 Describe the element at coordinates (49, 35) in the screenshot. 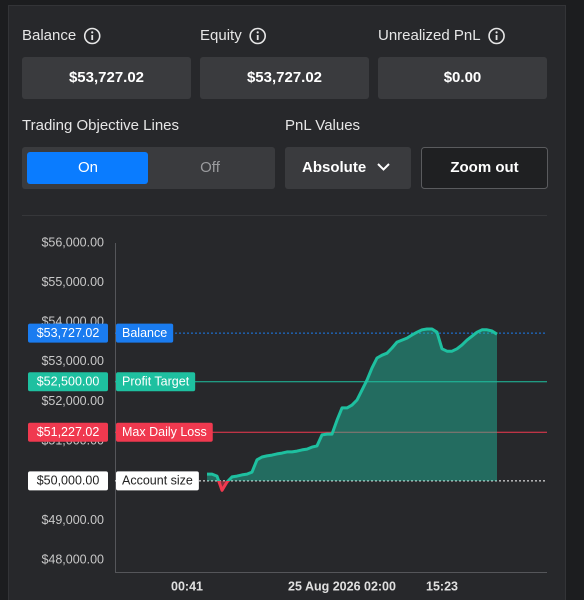

I see `stat-label: Balance` at that location.